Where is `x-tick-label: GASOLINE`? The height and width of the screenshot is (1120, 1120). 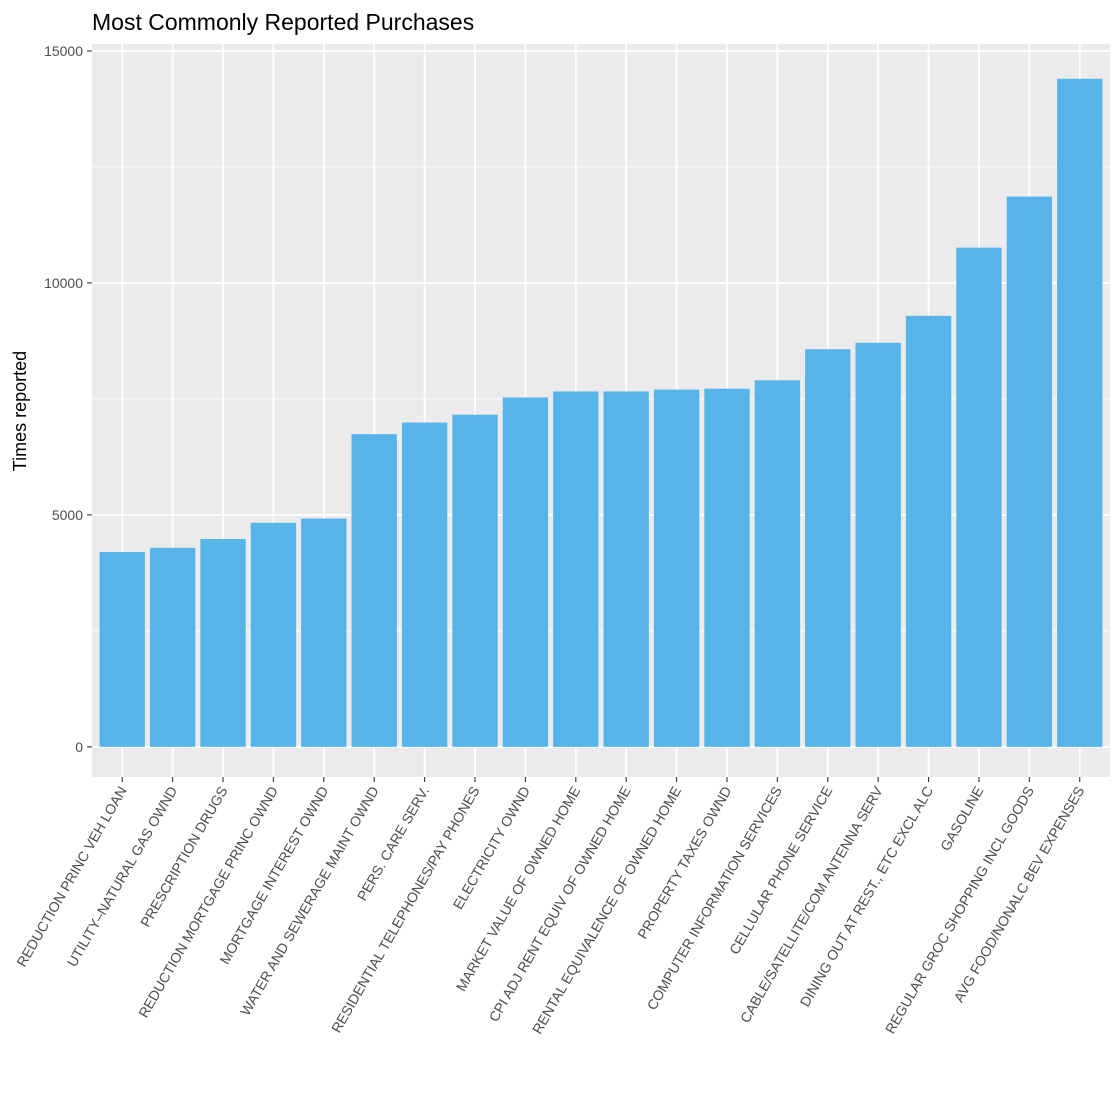
x-tick-label: GASOLINE is located at coordinates (962, 819).